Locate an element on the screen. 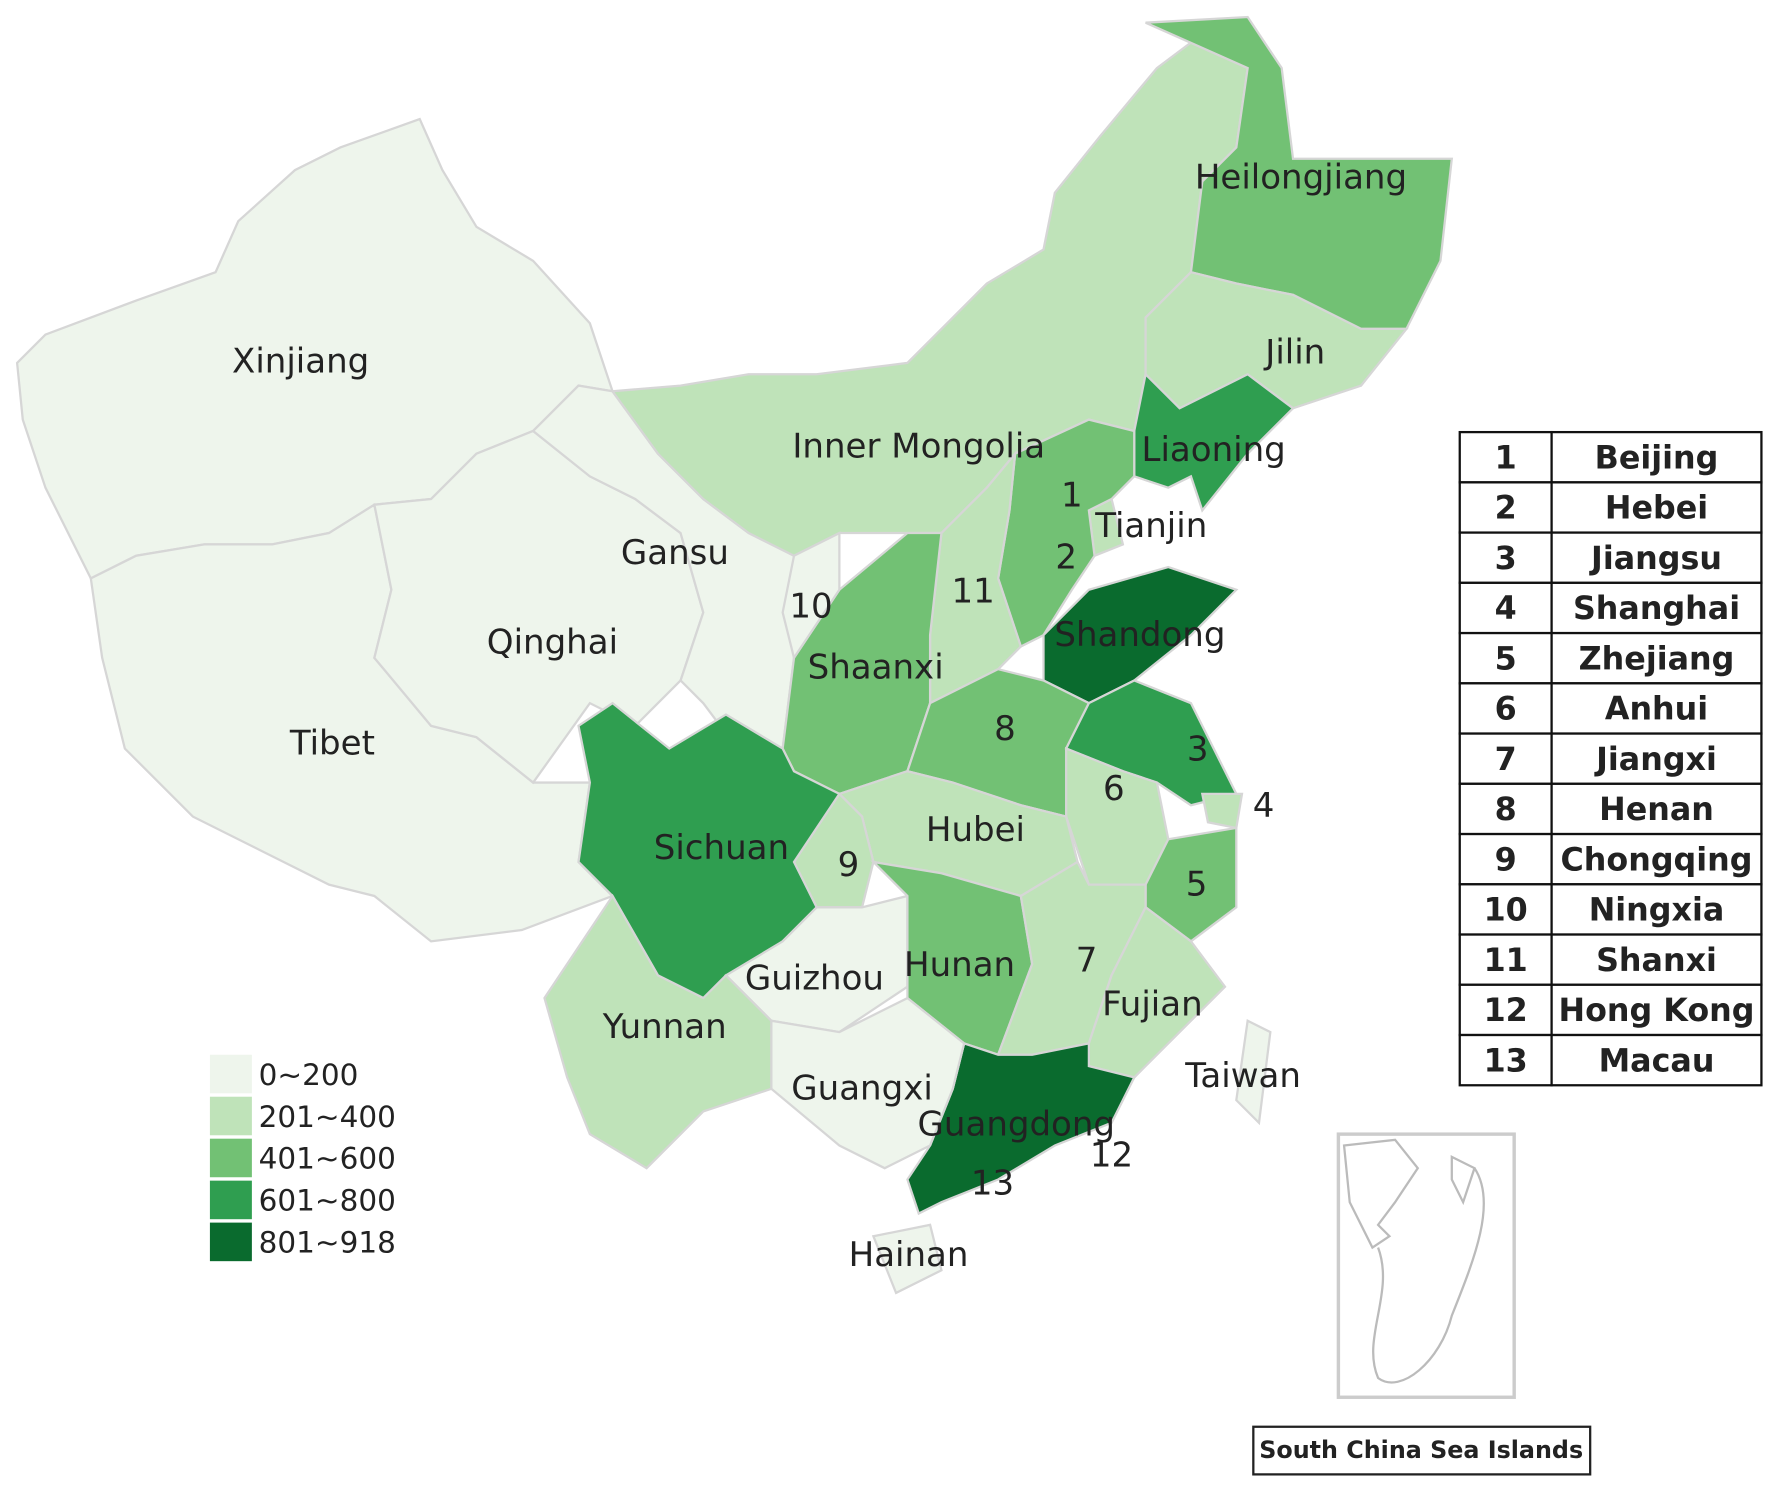 The height and width of the screenshot is (1488, 1774). table-name: Jiangxi is located at coordinates (1655, 760).